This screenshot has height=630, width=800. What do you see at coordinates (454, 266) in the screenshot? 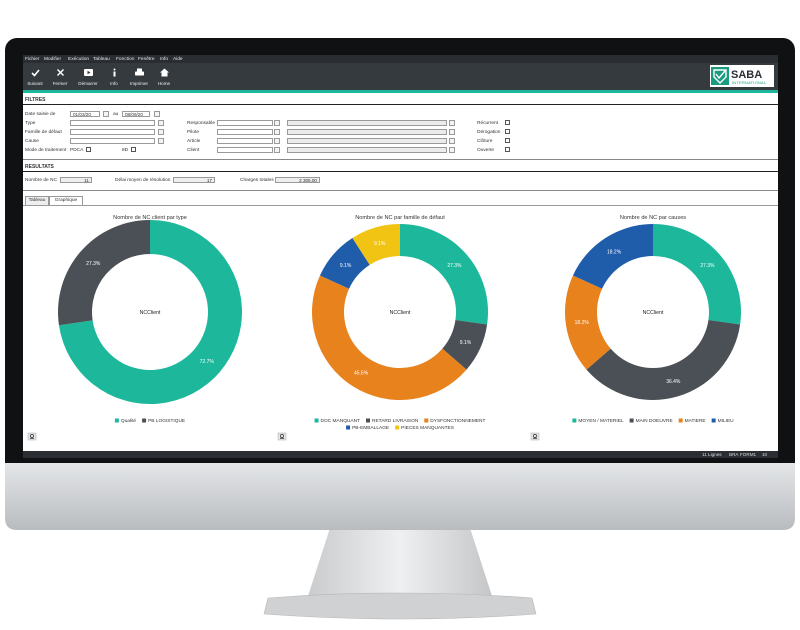
I see `data-label: 27.3%` at bounding box center [454, 266].